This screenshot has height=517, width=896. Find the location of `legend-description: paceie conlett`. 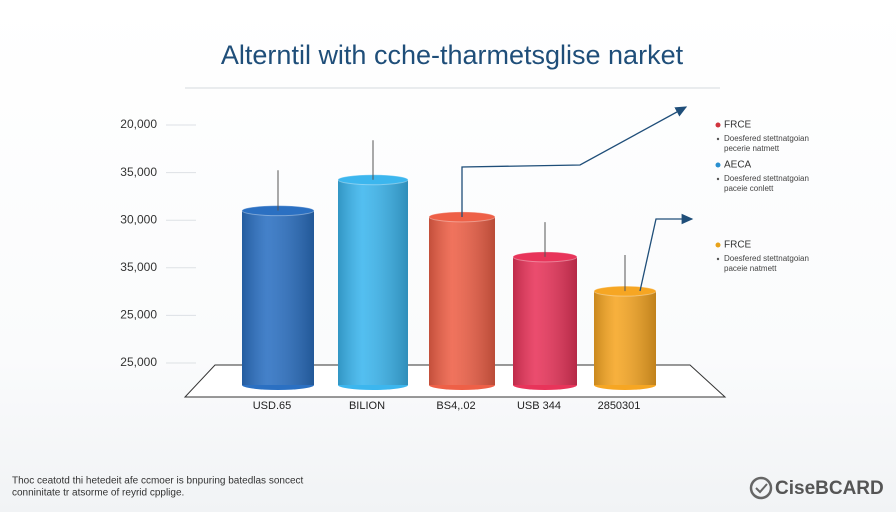

legend-description: paceie conlett is located at coordinates (749, 188).